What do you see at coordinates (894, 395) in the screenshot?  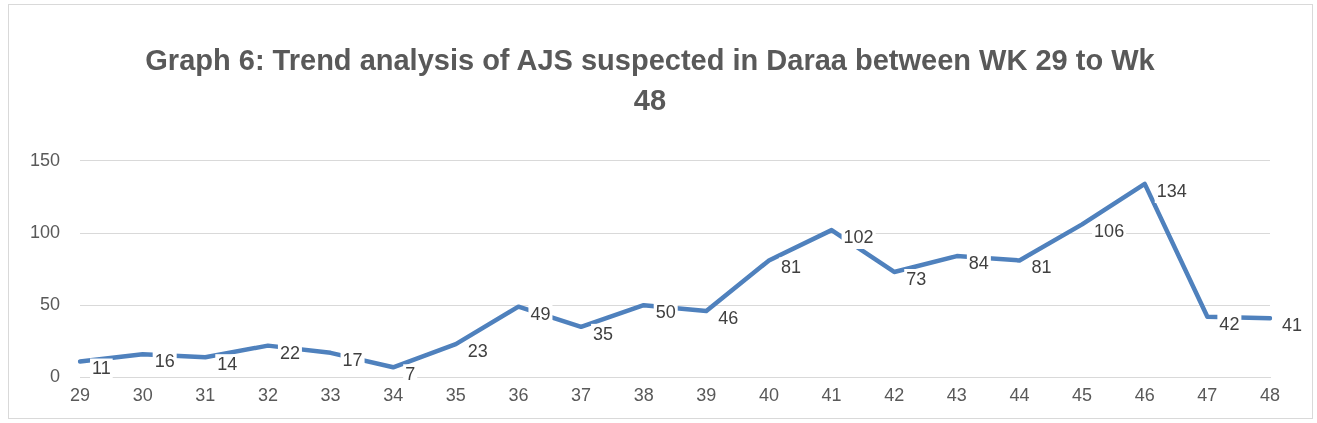 I see `x-tick-label: 42` at bounding box center [894, 395].